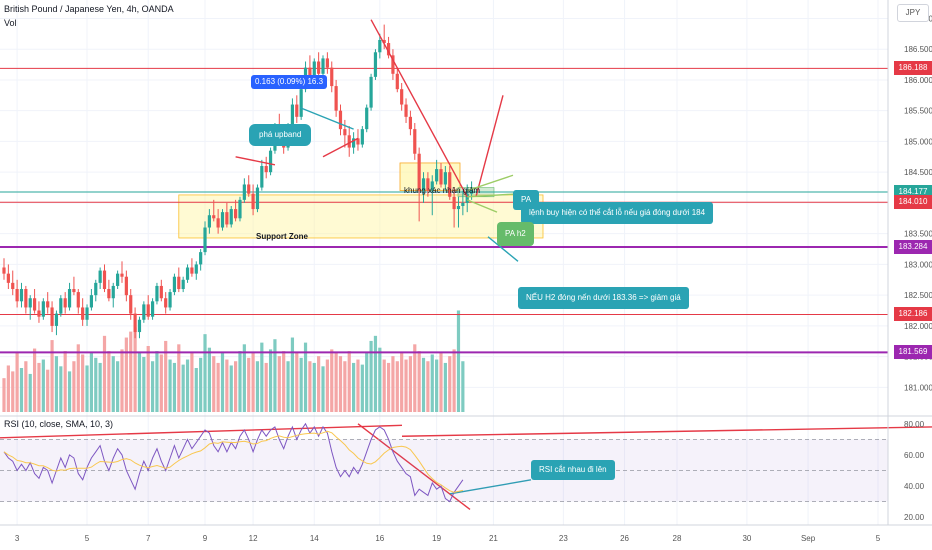 Image resolution: width=932 pixels, height=550 pixels. I want to click on rsi-label: RSI (10, close, SMA, 10, 3), so click(59, 424).